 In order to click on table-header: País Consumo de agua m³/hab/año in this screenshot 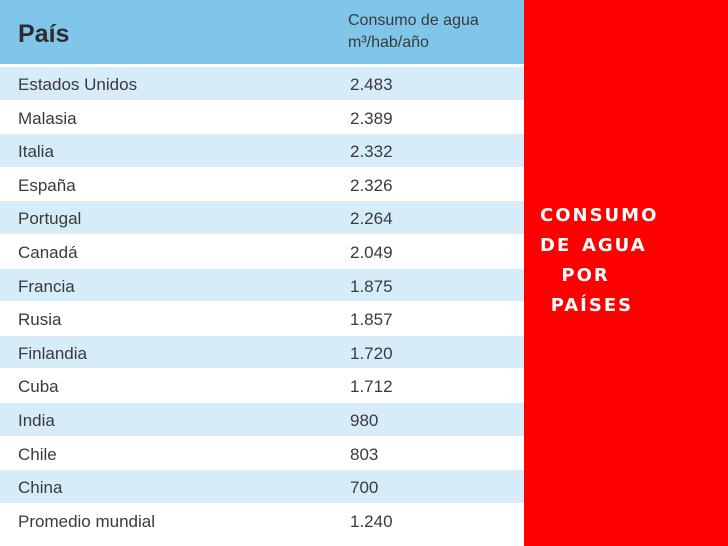, I will do `click(262, 32)`.